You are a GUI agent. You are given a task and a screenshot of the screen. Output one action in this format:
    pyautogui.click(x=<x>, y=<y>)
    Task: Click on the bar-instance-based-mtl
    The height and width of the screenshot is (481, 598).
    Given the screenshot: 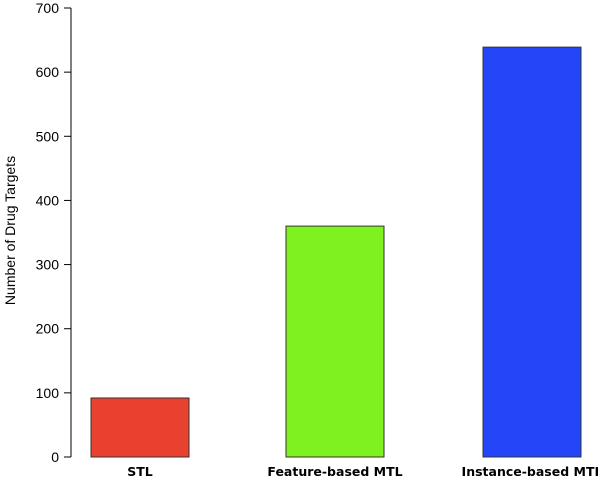 What is the action you would take?
    pyautogui.click(x=532, y=252)
    